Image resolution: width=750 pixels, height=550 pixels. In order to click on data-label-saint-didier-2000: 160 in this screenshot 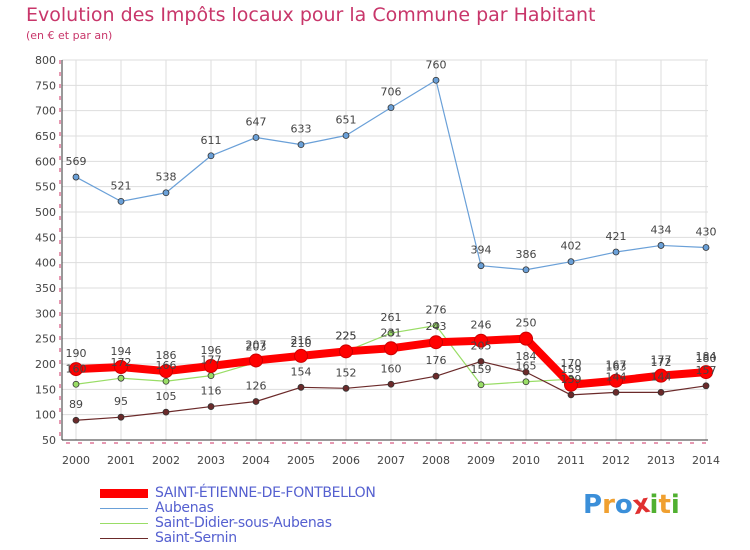, I will do `click(76, 368)`.